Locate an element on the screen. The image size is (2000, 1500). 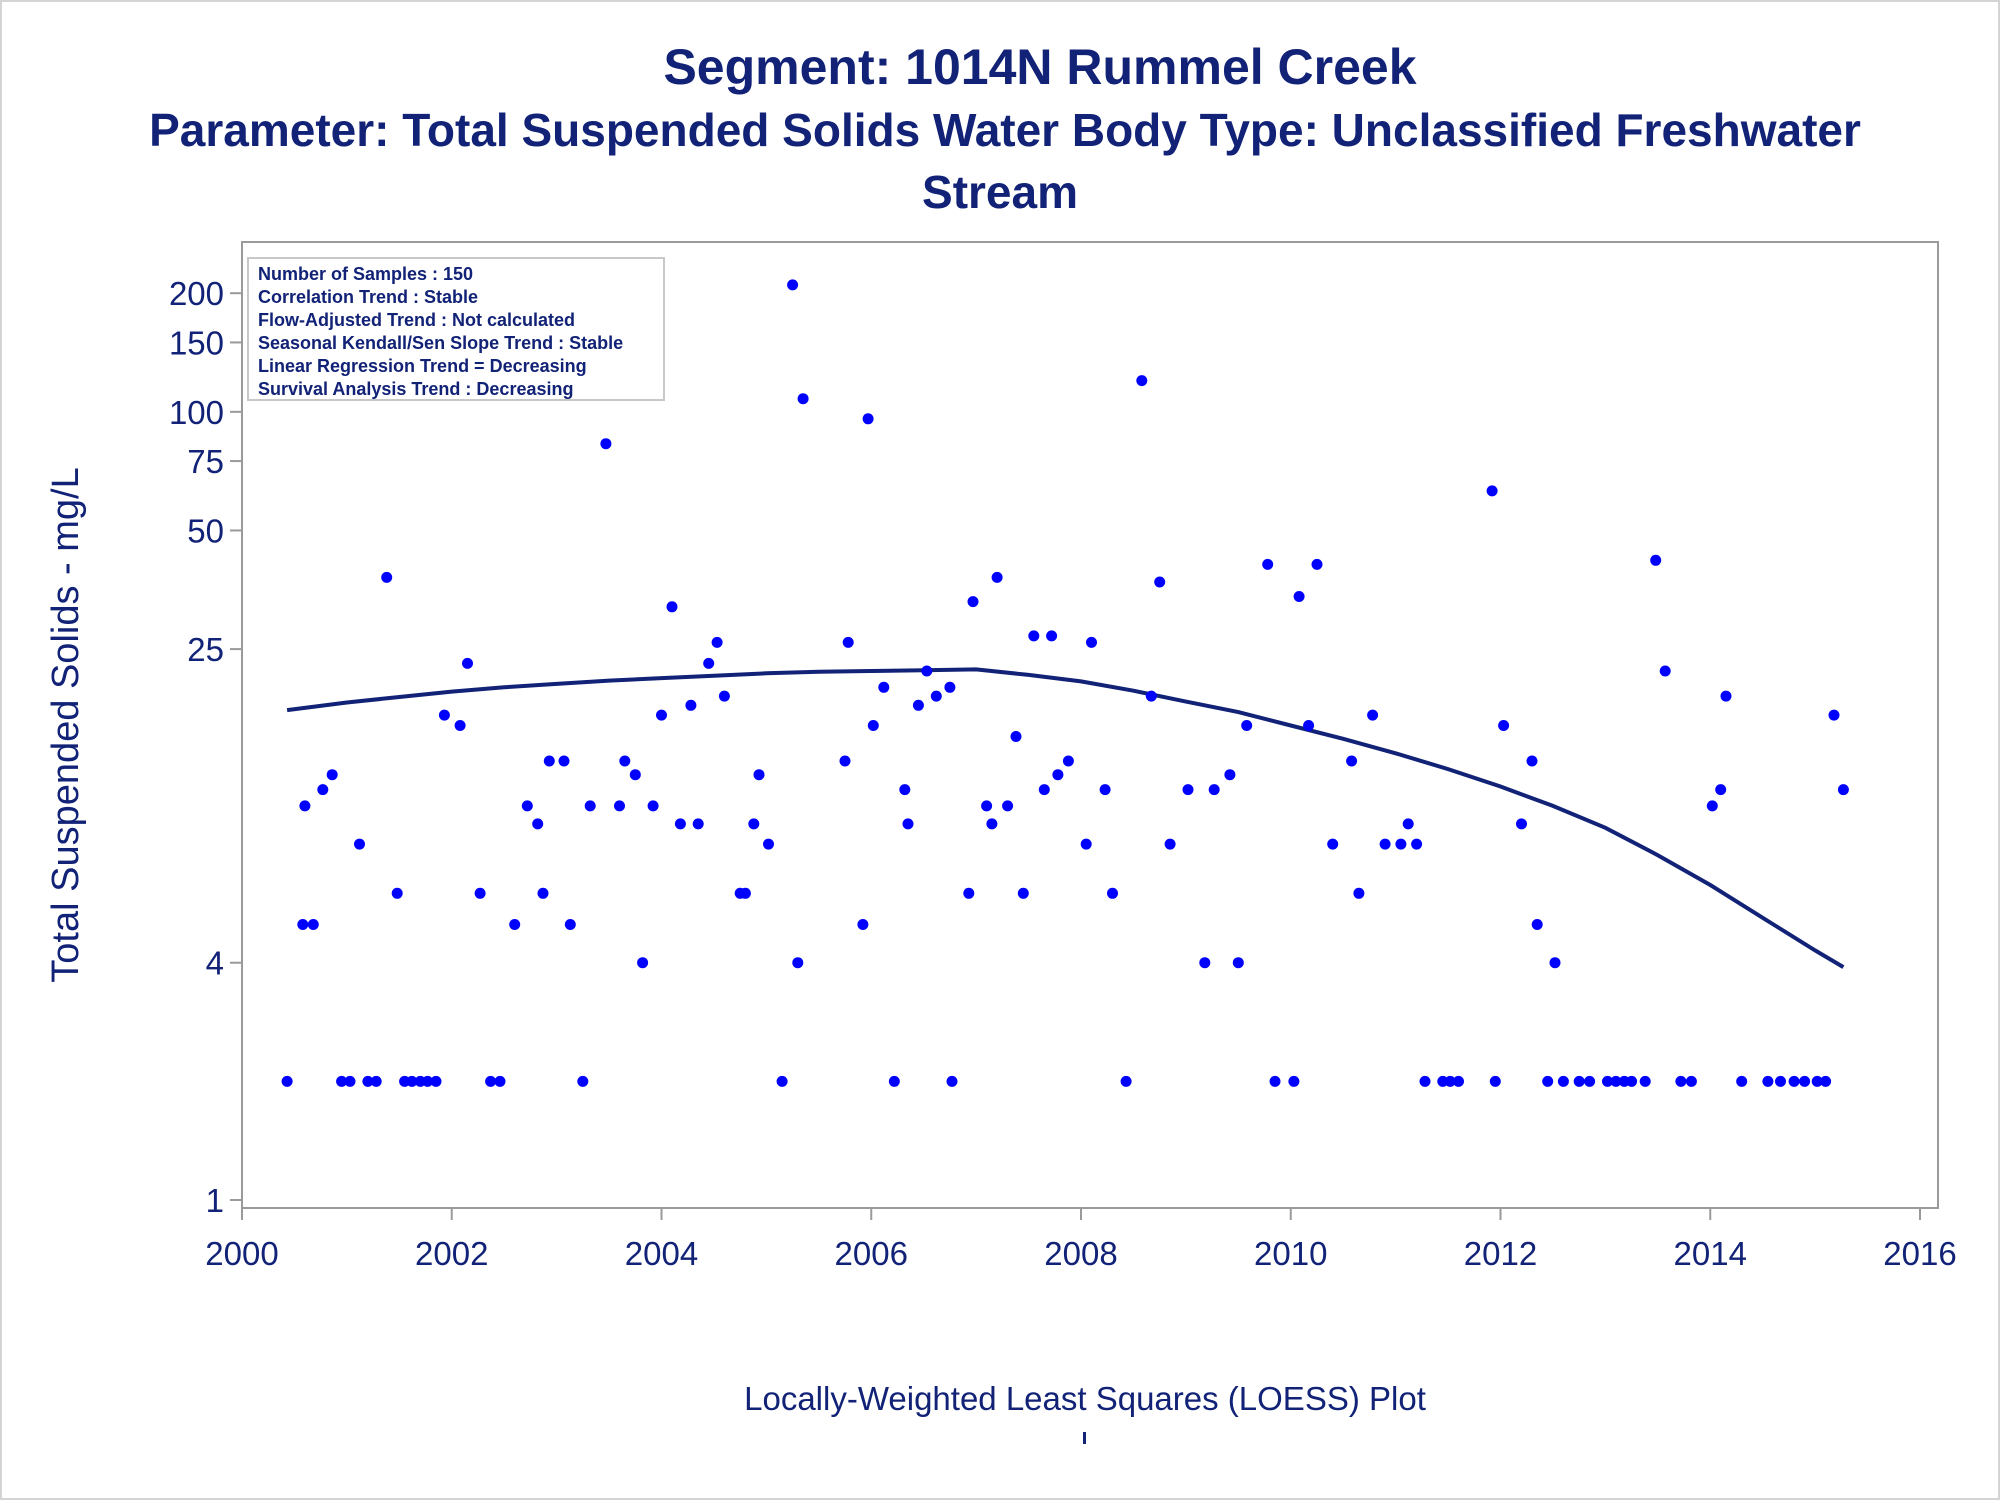
y-tick-label: 25 is located at coordinates (205, 649).